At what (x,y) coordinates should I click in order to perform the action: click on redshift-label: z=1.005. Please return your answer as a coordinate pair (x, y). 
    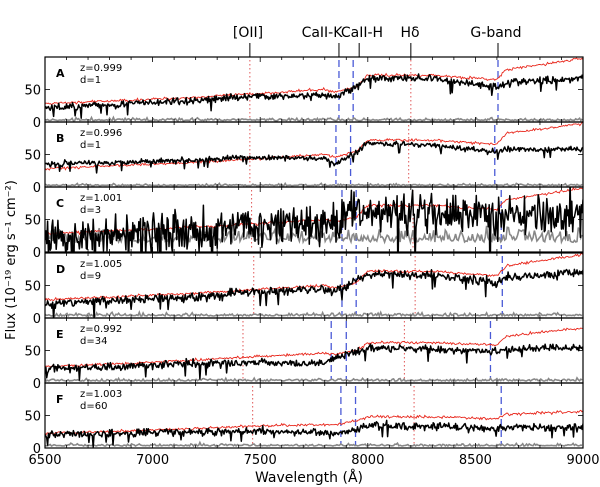
    Looking at the image, I should click on (101, 264).